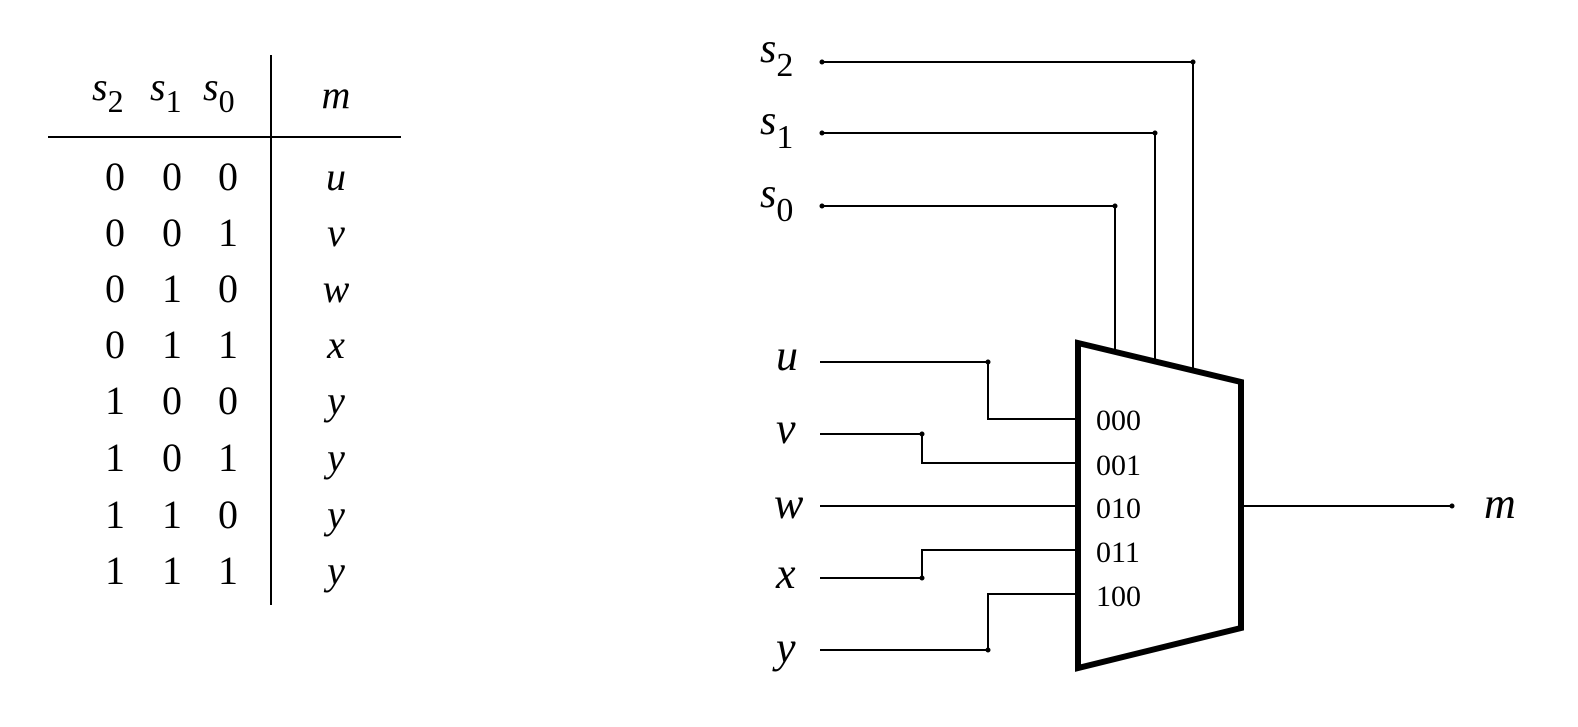  Describe the element at coordinates (969, 277) in the screenshot. I see `wire-s0` at that location.